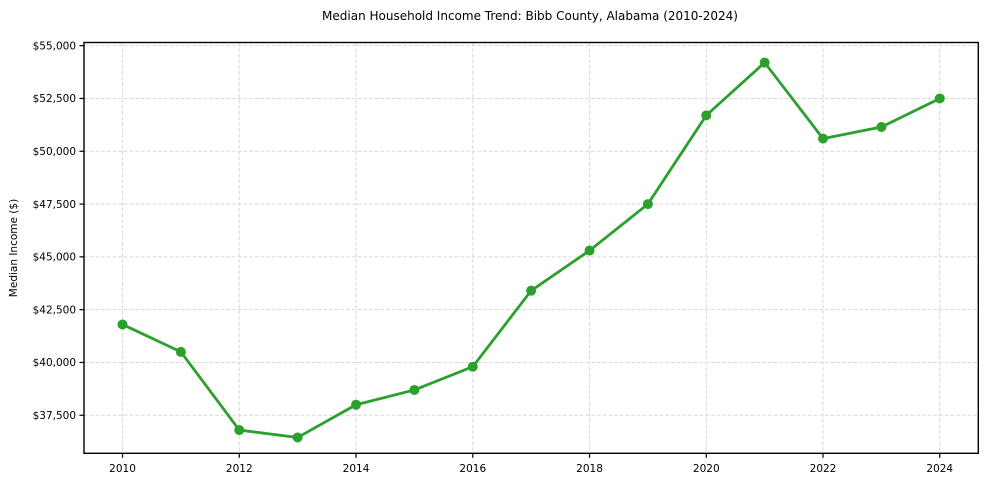 The width and height of the screenshot is (989, 490). I want to click on x-tick-label: 2018, so click(589, 469).